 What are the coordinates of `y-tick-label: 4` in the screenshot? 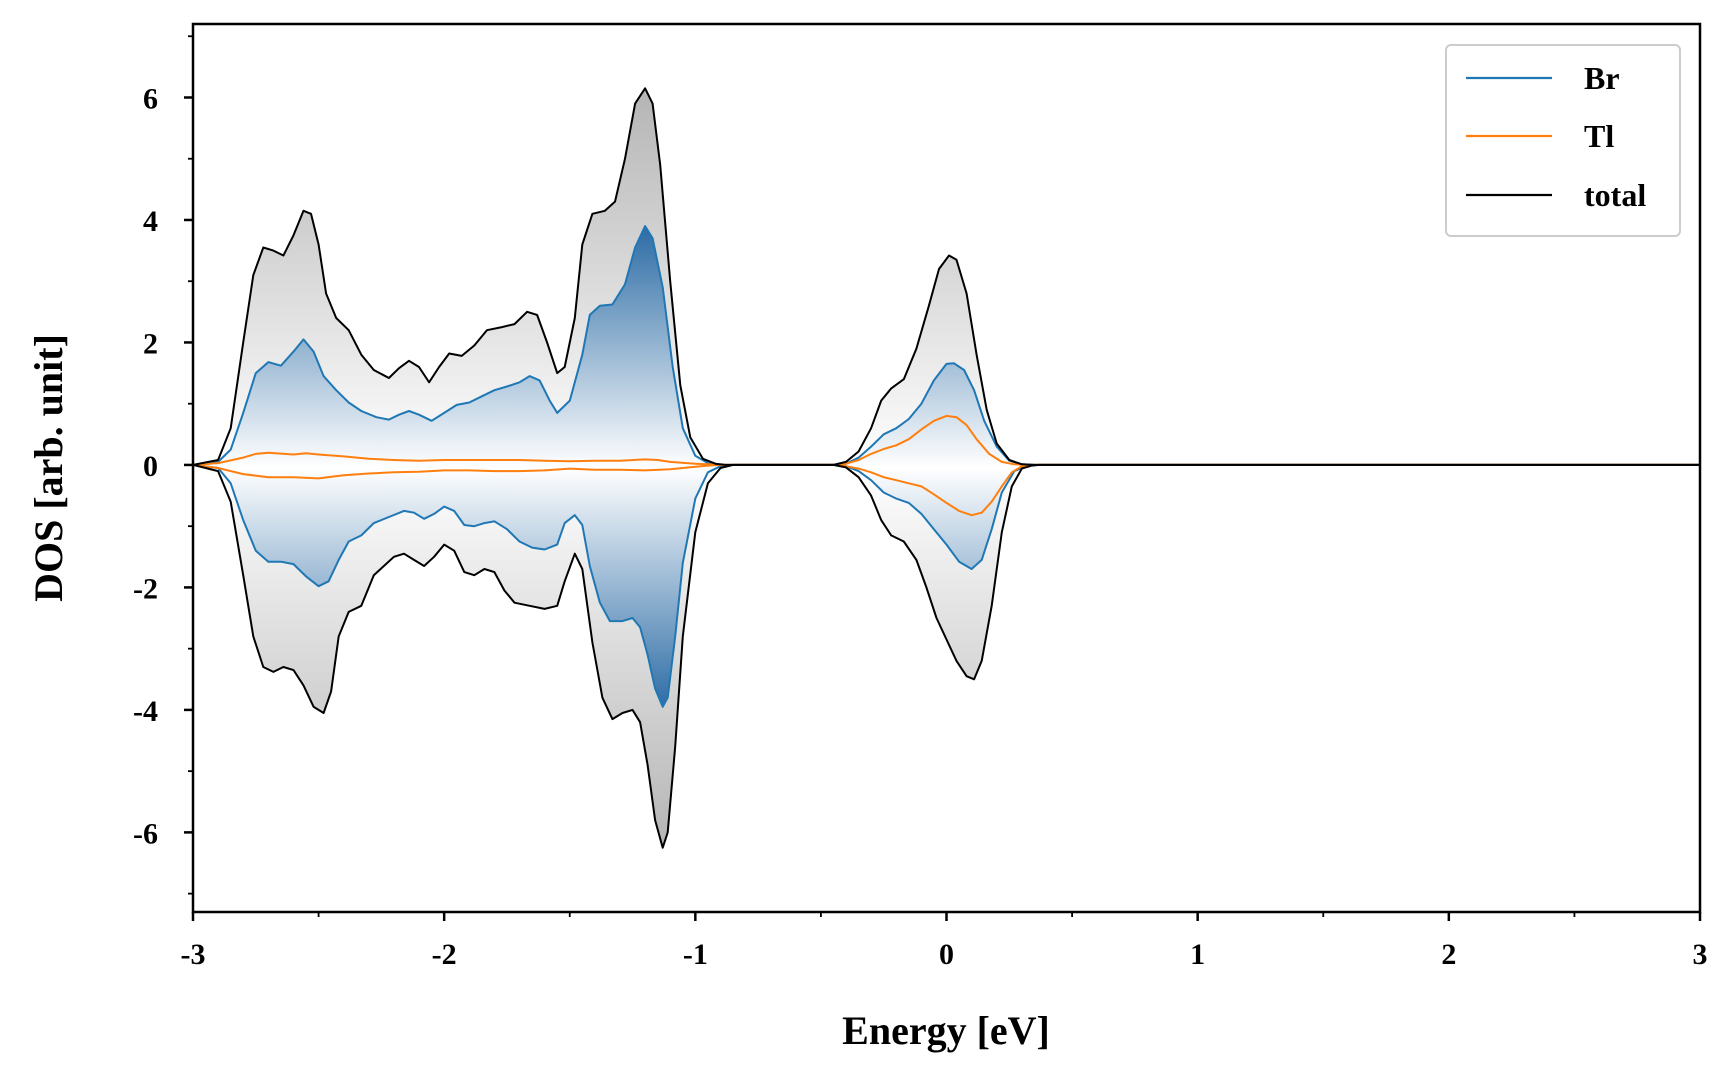 It's located at (150, 221).